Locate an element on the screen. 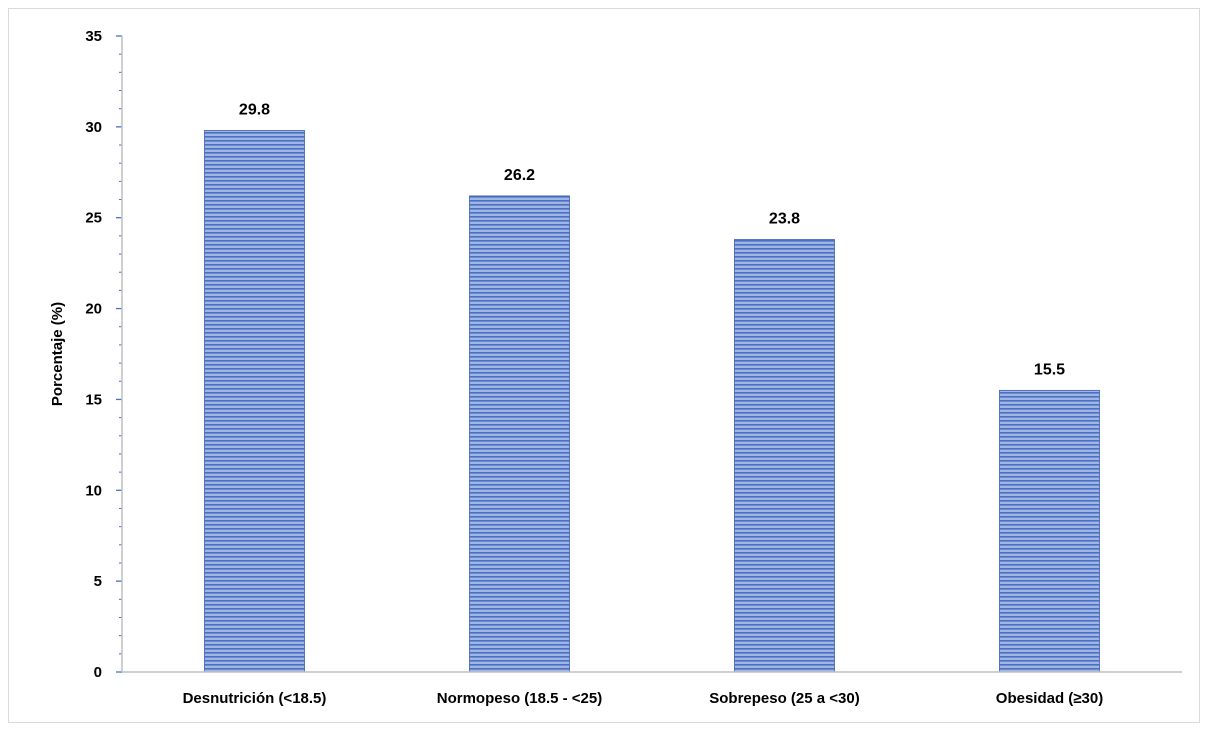  x-category-label-4: Obesidad (≥30) is located at coordinates (1049, 698).